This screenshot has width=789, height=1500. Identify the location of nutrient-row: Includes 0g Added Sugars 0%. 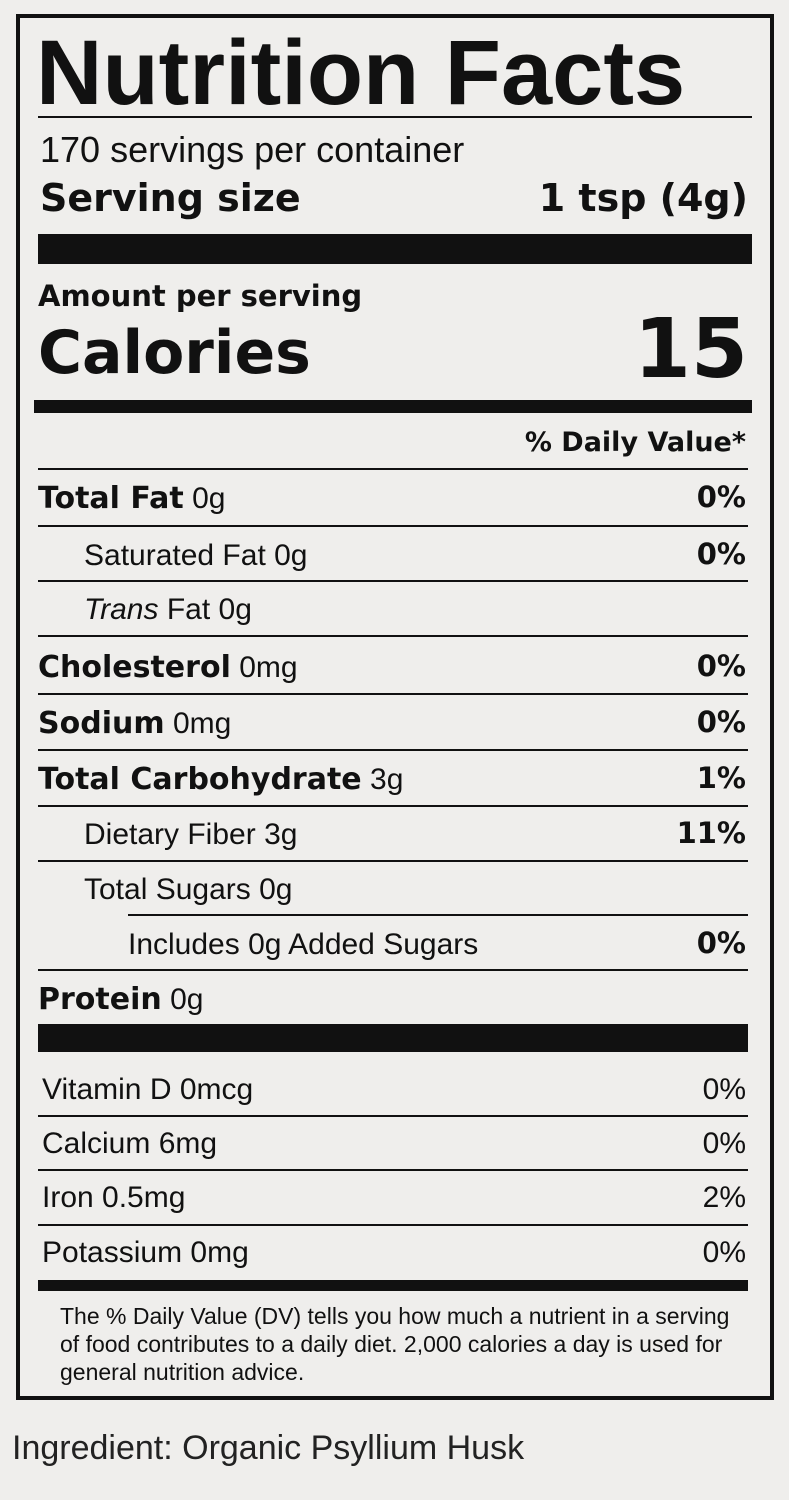
(437, 943).